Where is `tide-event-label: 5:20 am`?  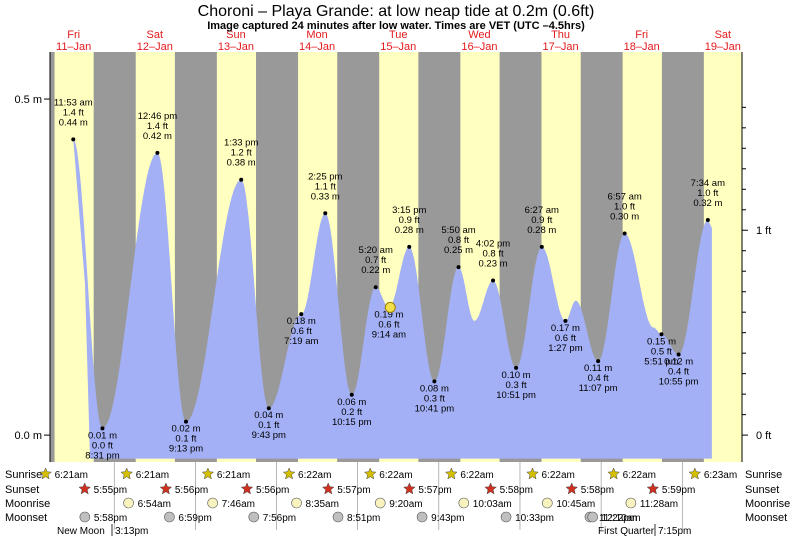 tide-event-label: 5:20 am is located at coordinates (376, 250).